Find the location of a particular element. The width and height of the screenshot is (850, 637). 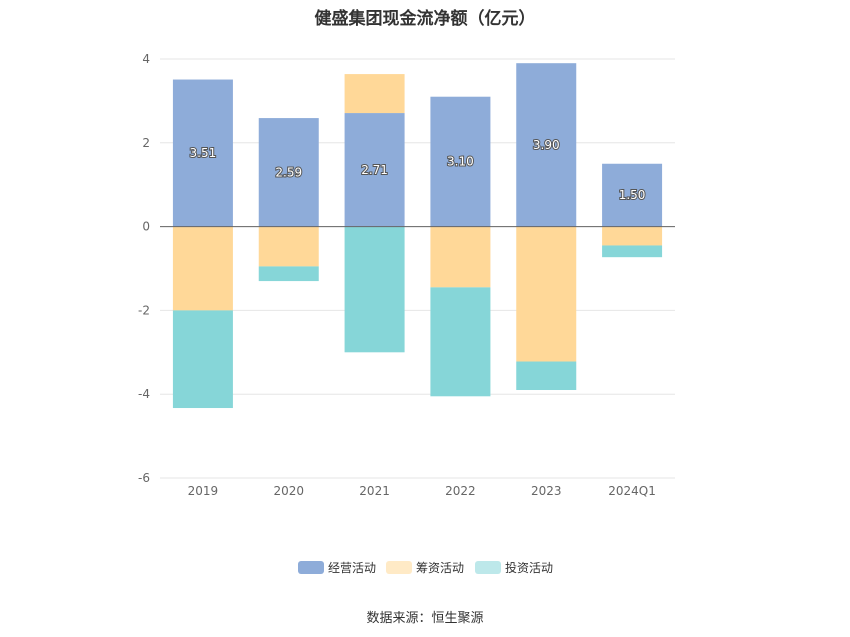

data-label: 2.71 is located at coordinates (374, 170).